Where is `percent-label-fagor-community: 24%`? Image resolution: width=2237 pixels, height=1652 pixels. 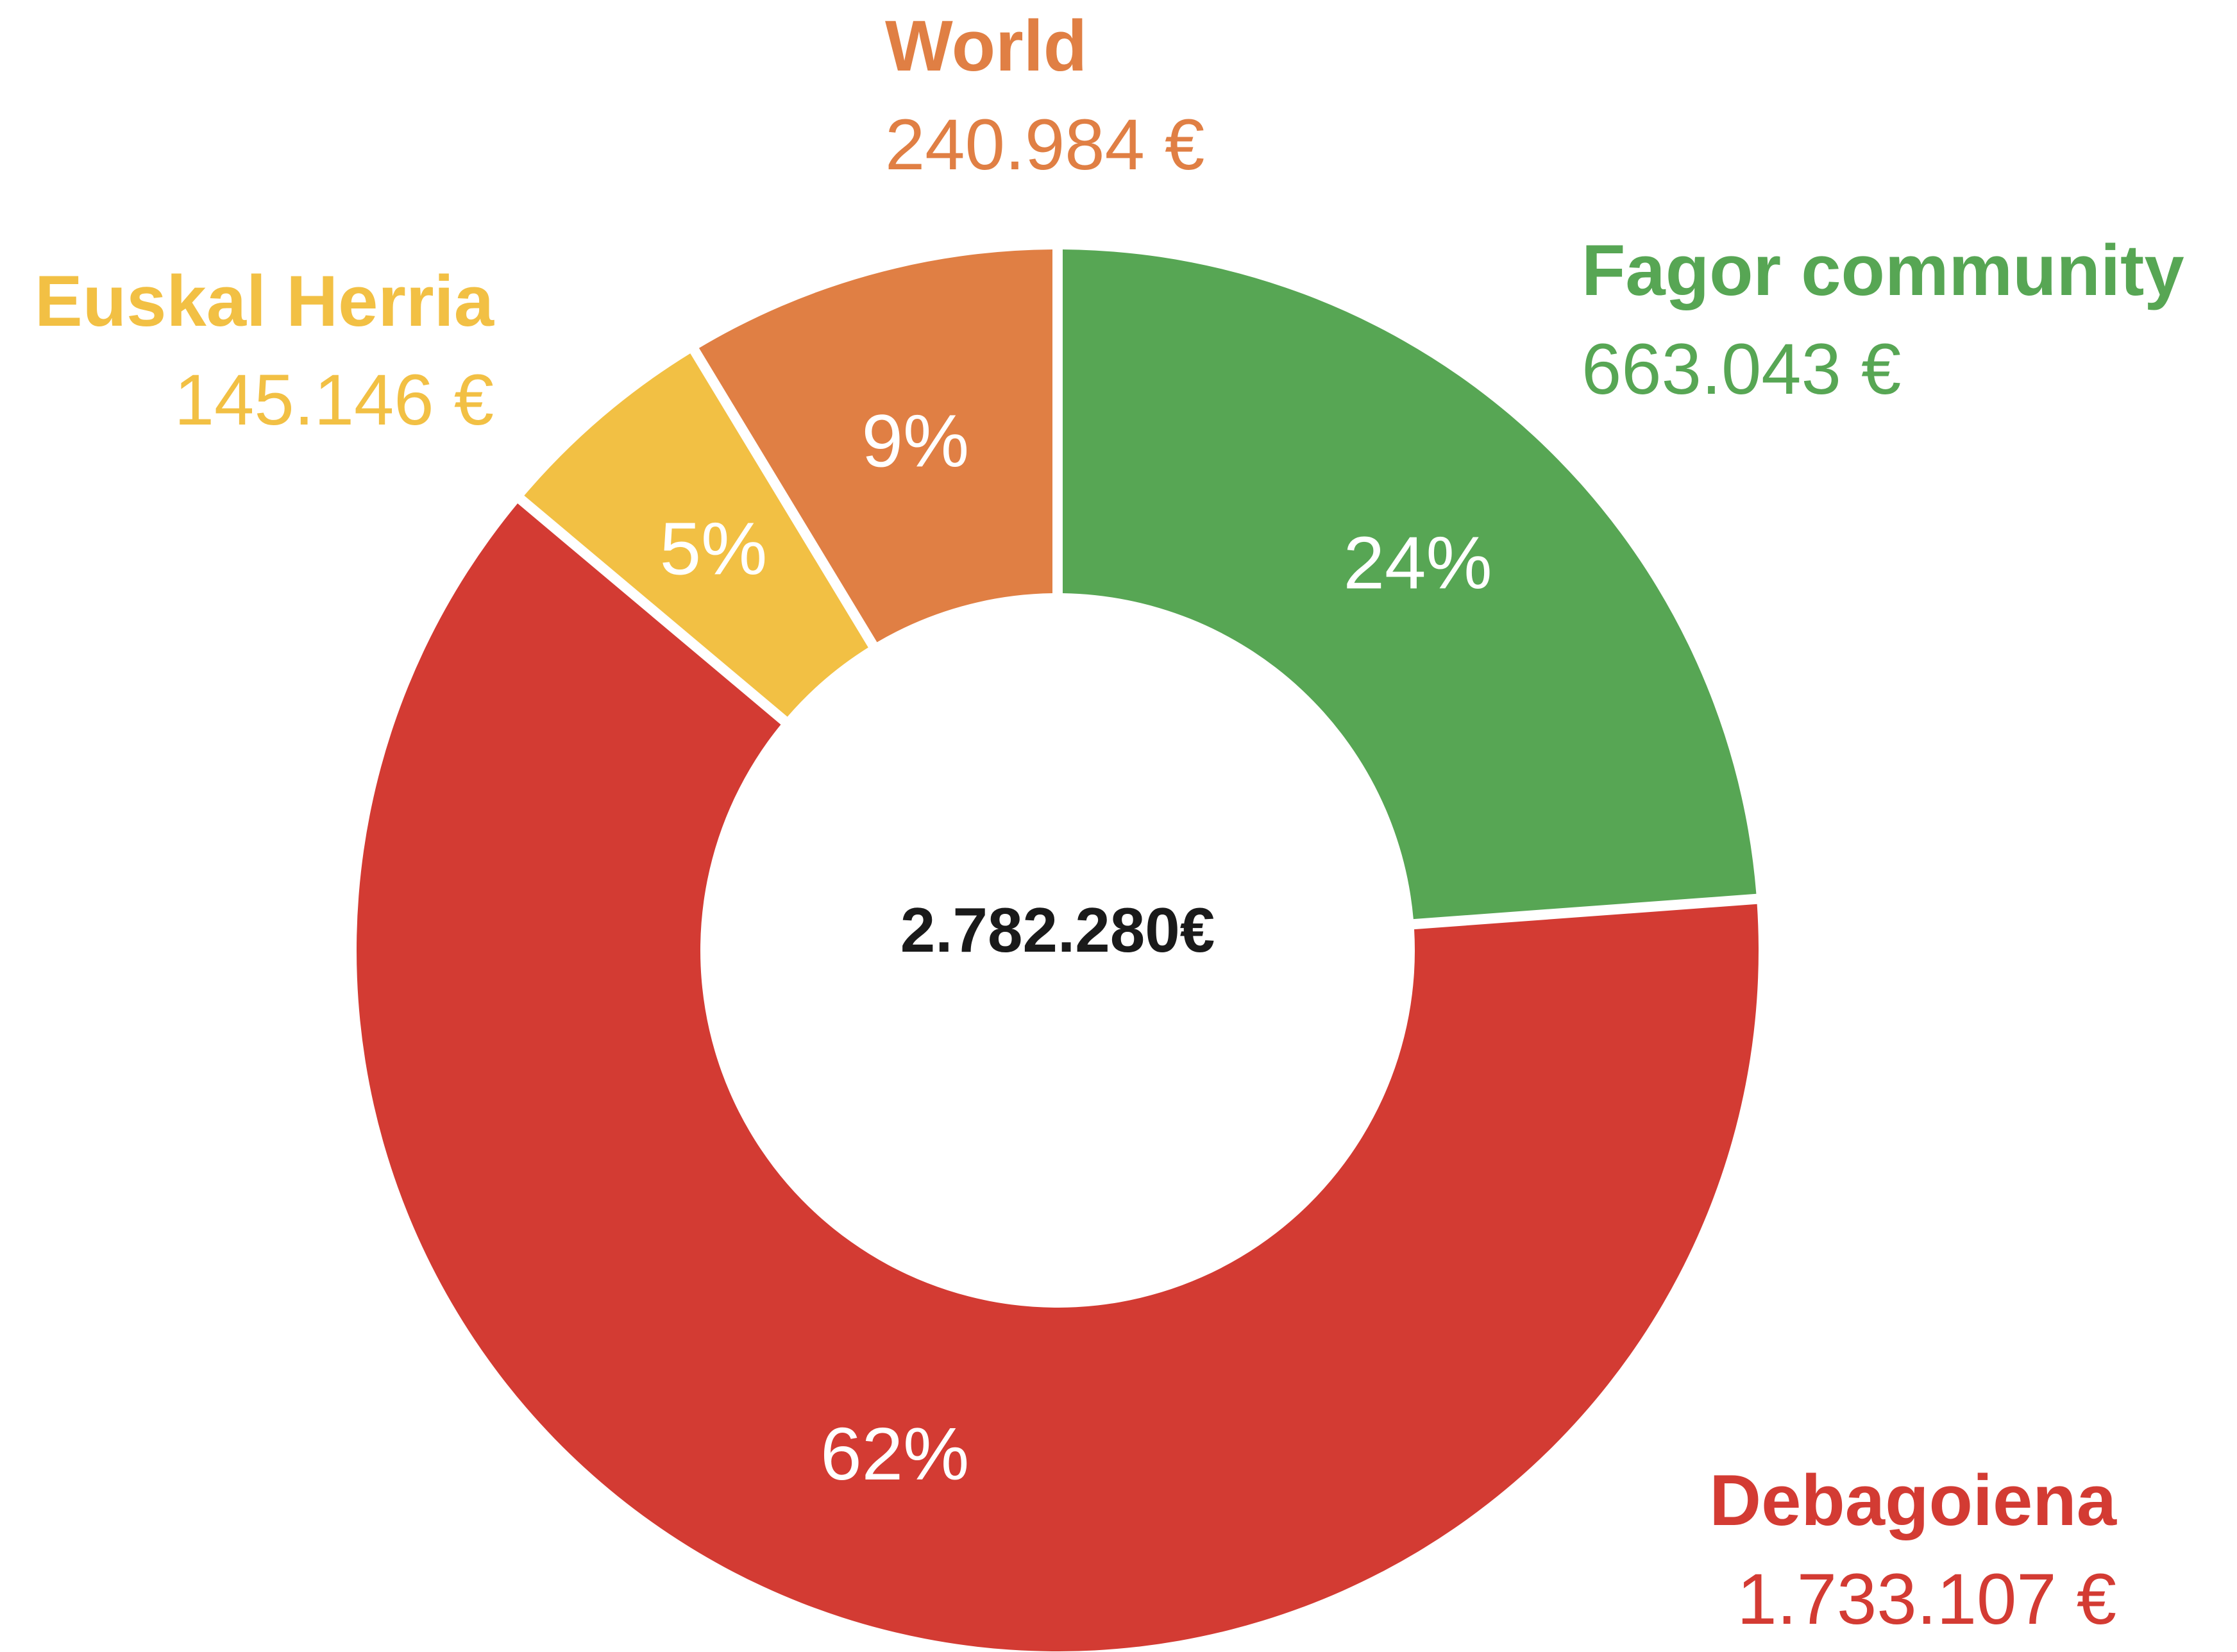 percent-label-fagor-community: 24% is located at coordinates (1418, 563).